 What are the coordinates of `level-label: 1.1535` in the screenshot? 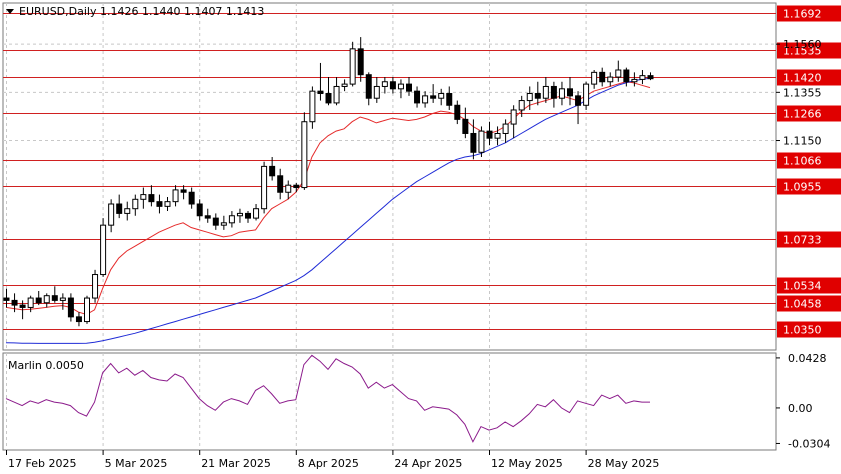 It's located at (802, 51).